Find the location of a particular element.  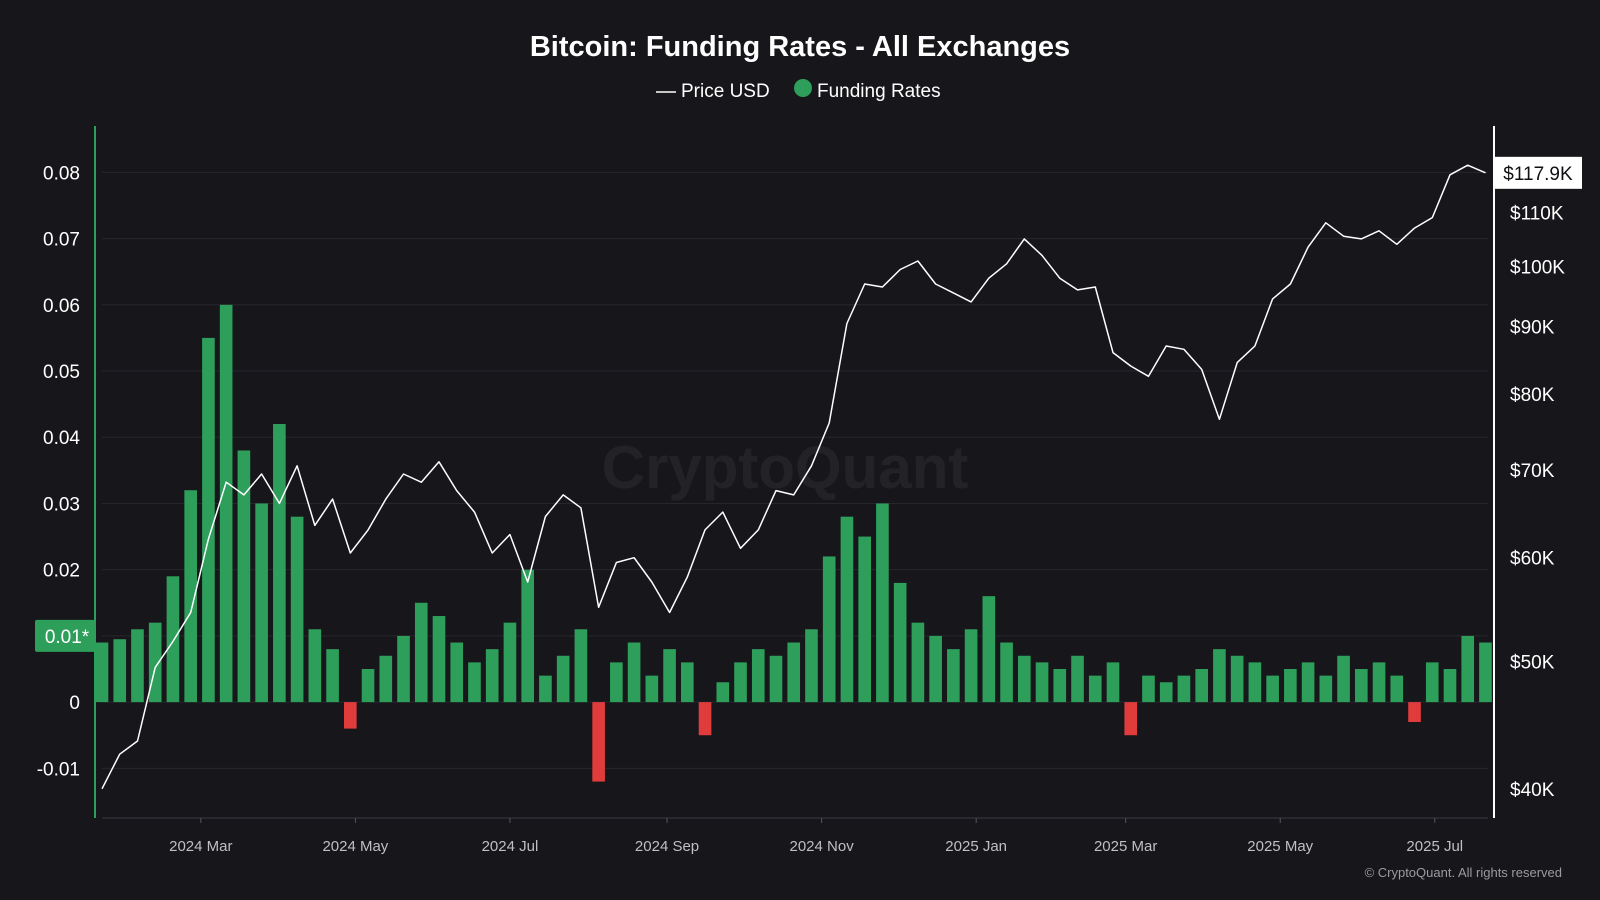

left-tick-label: -0.01 is located at coordinates (58, 769).